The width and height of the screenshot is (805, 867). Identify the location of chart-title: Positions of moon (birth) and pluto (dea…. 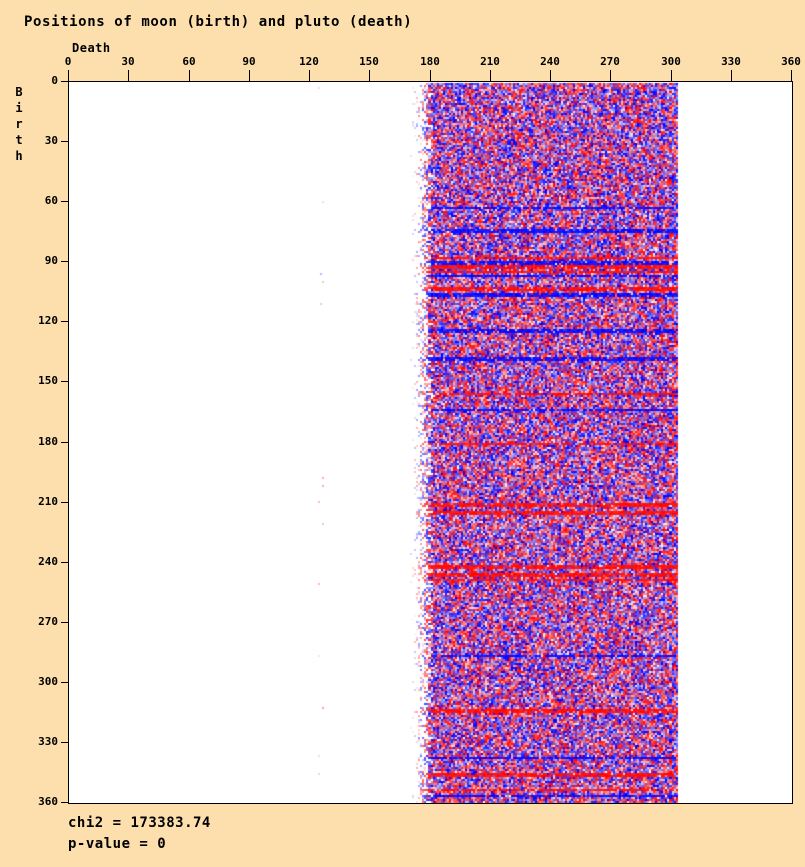
(218, 22).